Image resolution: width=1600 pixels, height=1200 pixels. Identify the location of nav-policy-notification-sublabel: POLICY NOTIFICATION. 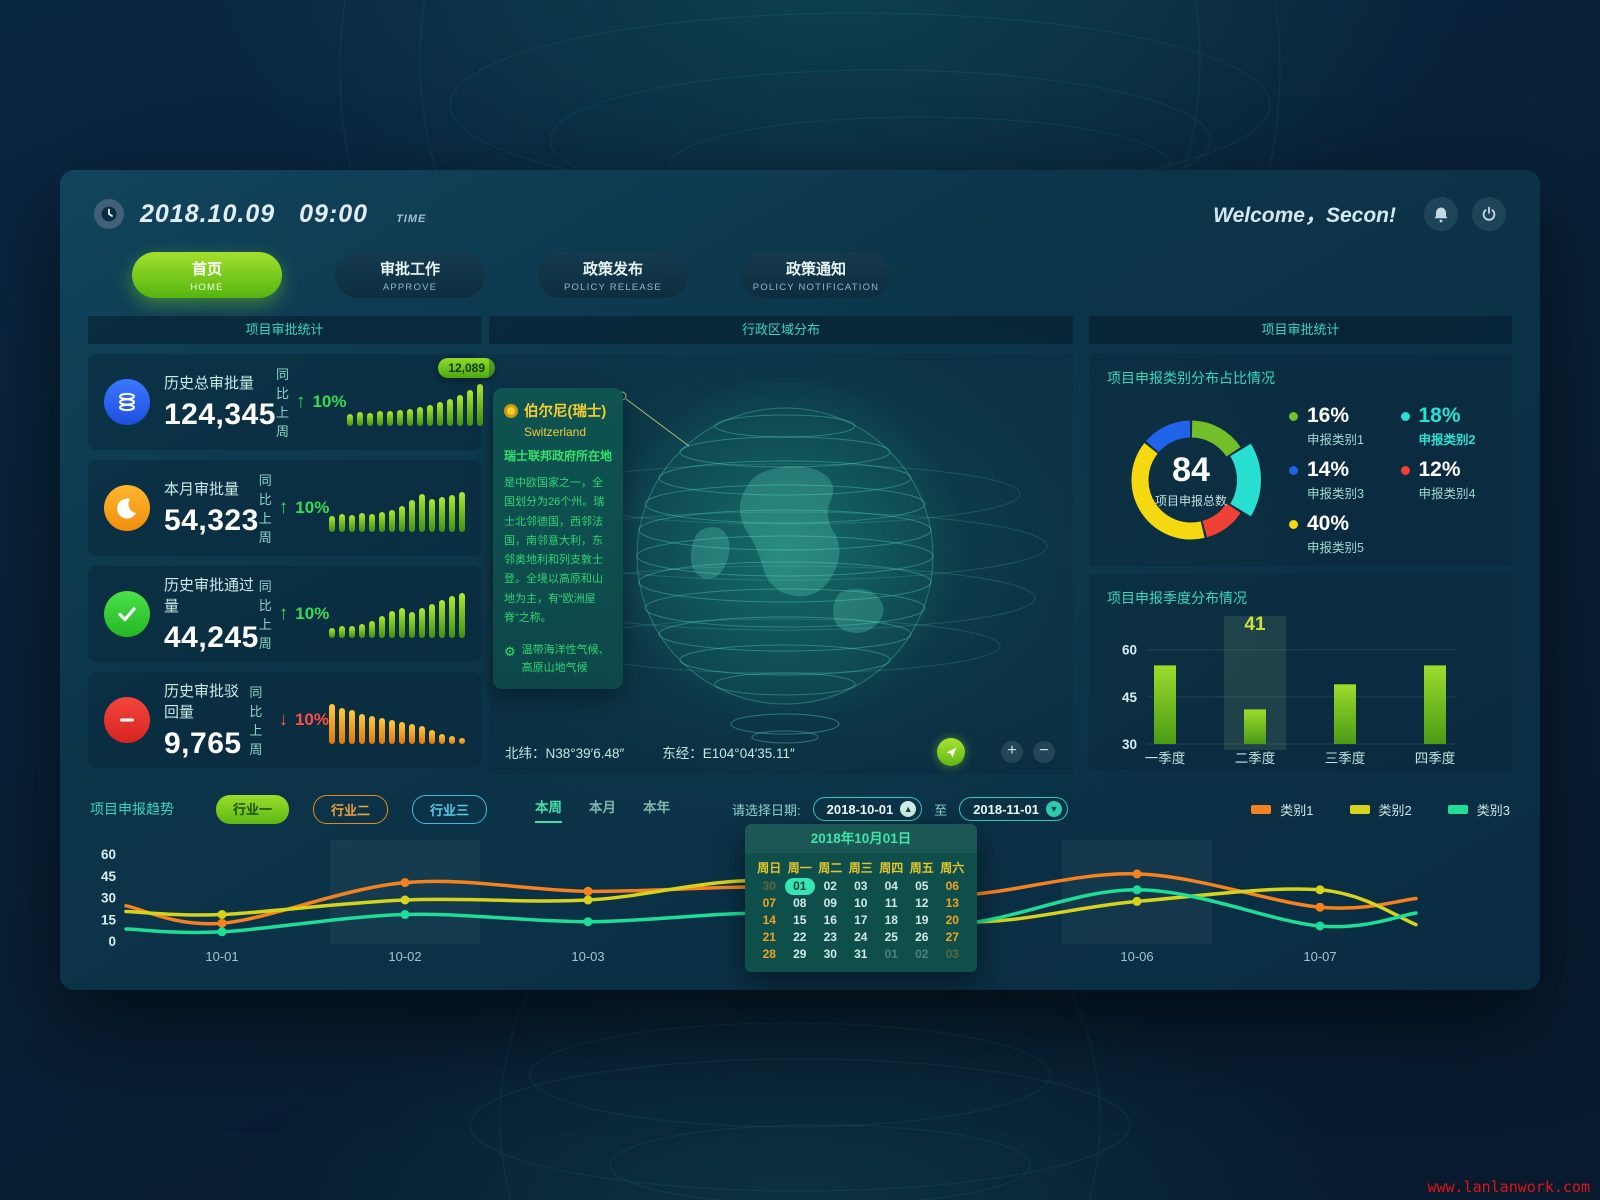
(816, 287).